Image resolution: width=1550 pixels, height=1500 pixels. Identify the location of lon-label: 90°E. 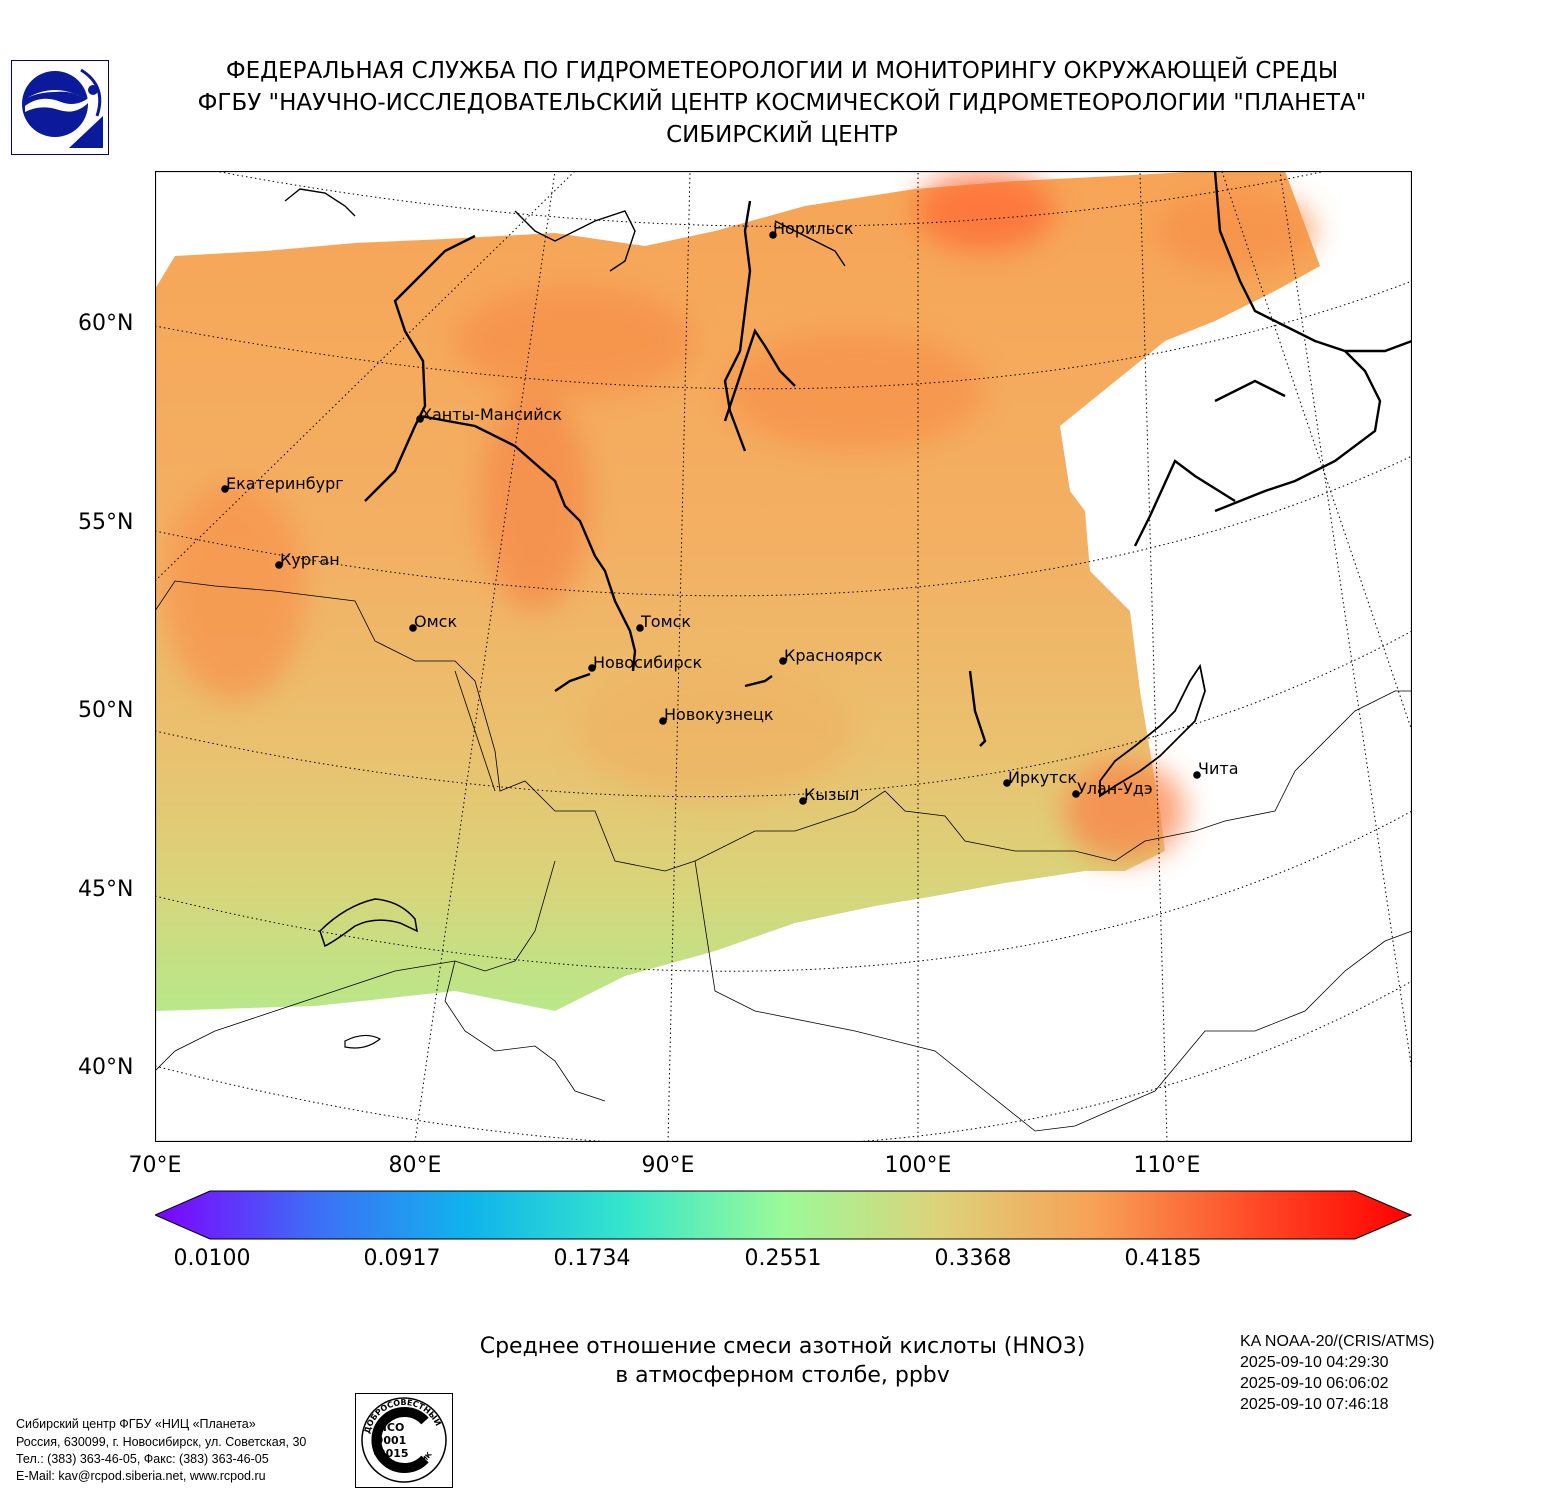
(668, 1165).